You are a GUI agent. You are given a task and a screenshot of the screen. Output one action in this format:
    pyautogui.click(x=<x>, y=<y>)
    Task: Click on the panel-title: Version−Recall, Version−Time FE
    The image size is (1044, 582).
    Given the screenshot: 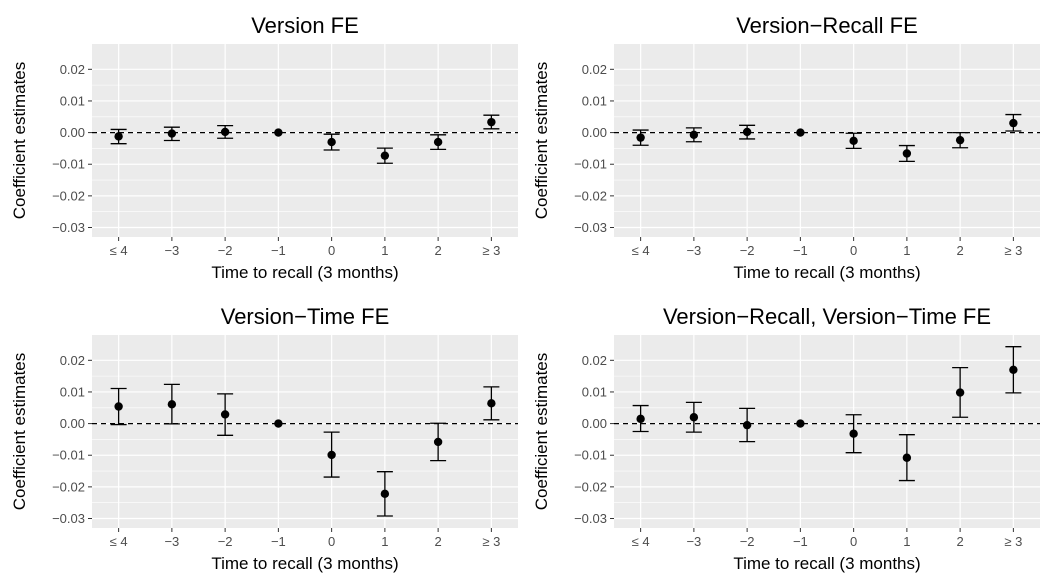 What is the action you would take?
    pyautogui.click(x=827, y=316)
    